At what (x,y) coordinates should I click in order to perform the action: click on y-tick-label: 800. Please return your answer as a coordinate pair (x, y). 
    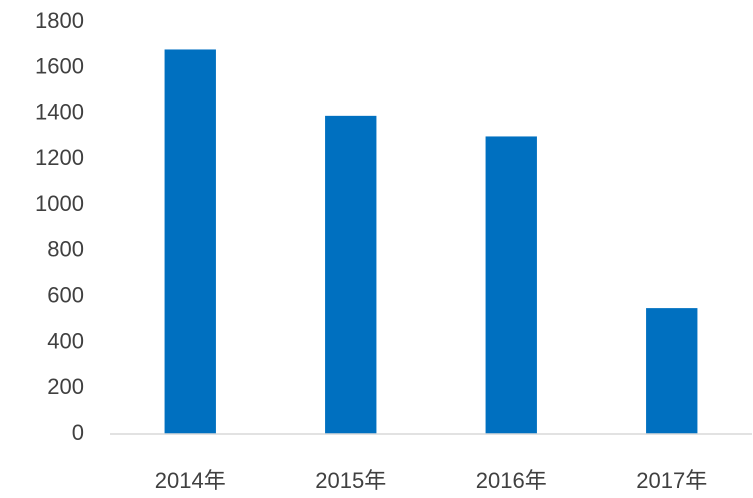
    Looking at the image, I should click on (65, 249).